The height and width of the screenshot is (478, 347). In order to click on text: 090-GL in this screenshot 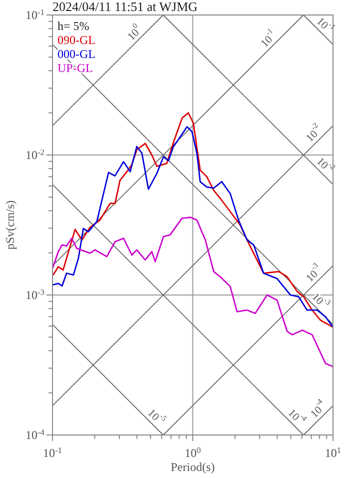, I will do `click(77, 40)`.